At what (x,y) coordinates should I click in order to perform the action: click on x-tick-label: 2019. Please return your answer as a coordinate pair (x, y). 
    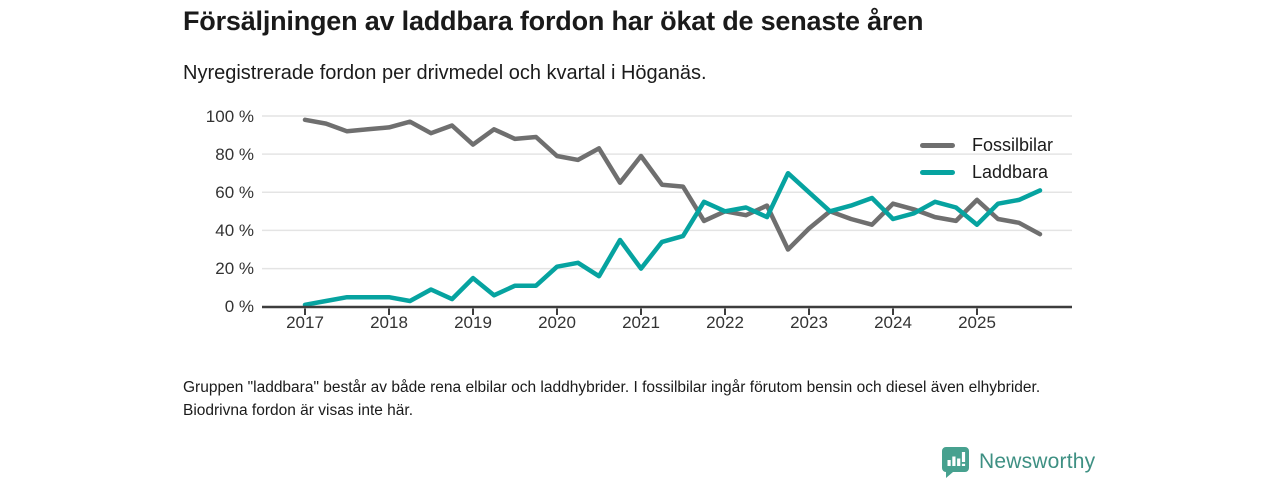
    Looking at the image, I should click on (473, 322).